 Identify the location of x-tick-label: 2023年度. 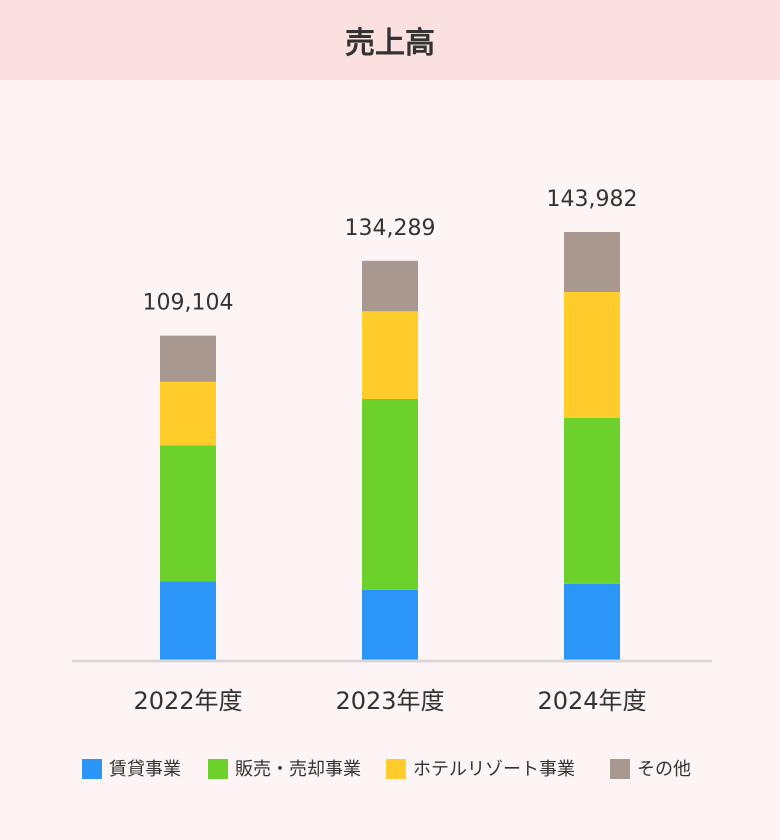
(389, 701).